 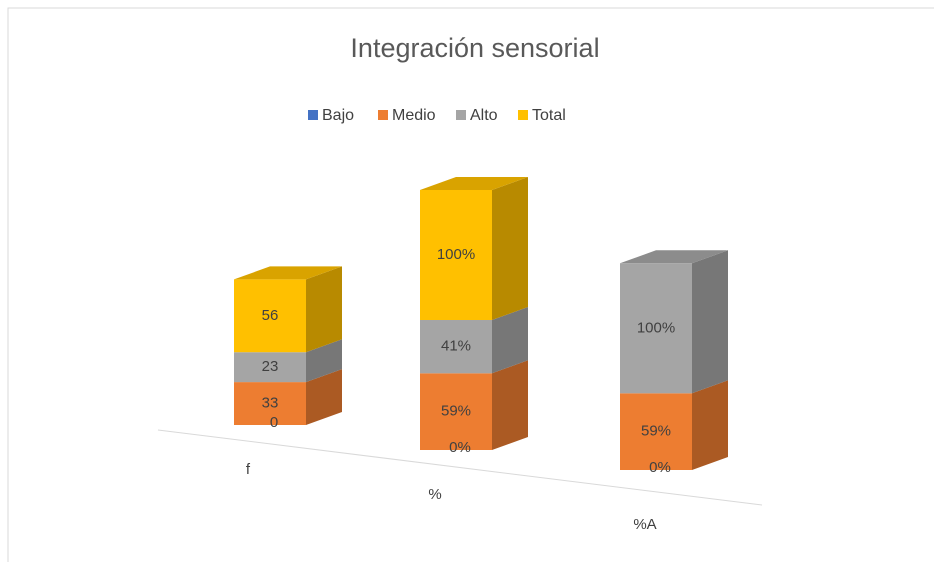 I want to click on data-label: 56, so click(x=270, y=315).